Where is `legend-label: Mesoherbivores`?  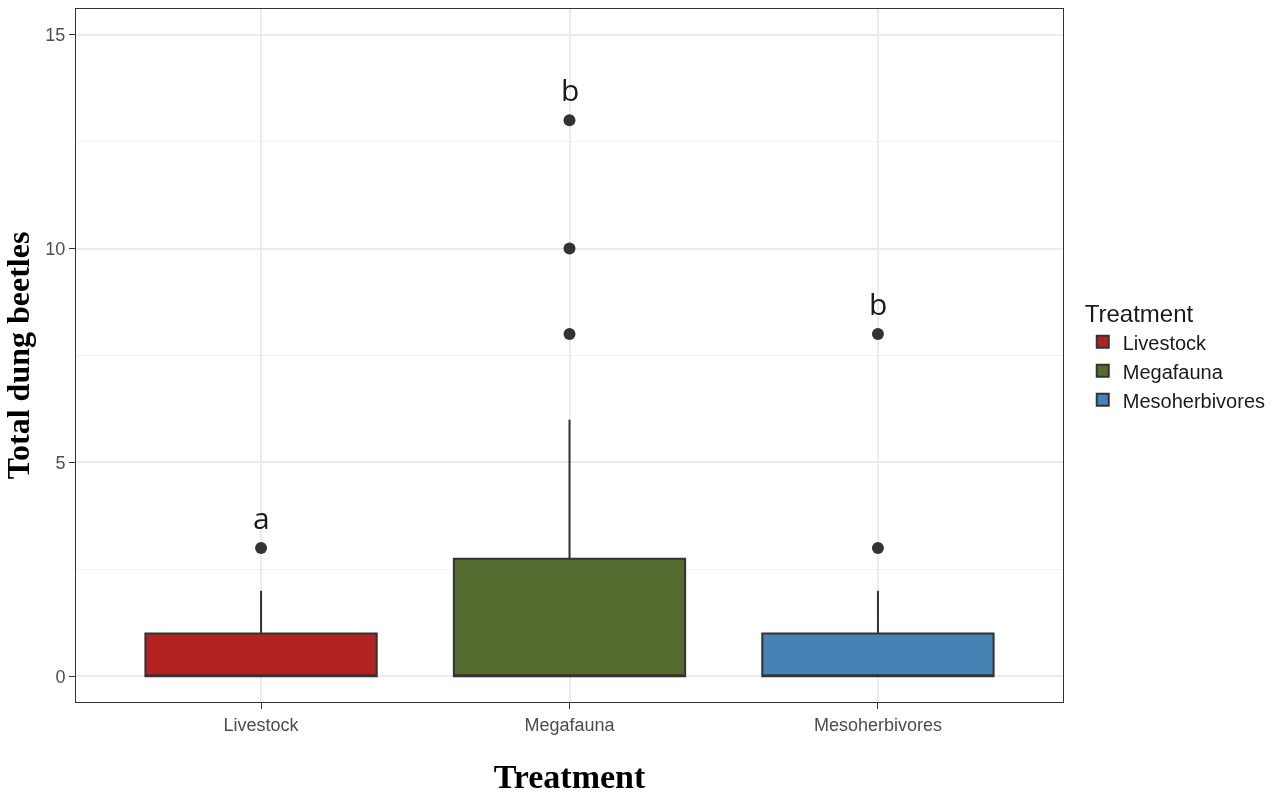 legend-label: Mesoherbivores is located at coordinates (1194, 400).